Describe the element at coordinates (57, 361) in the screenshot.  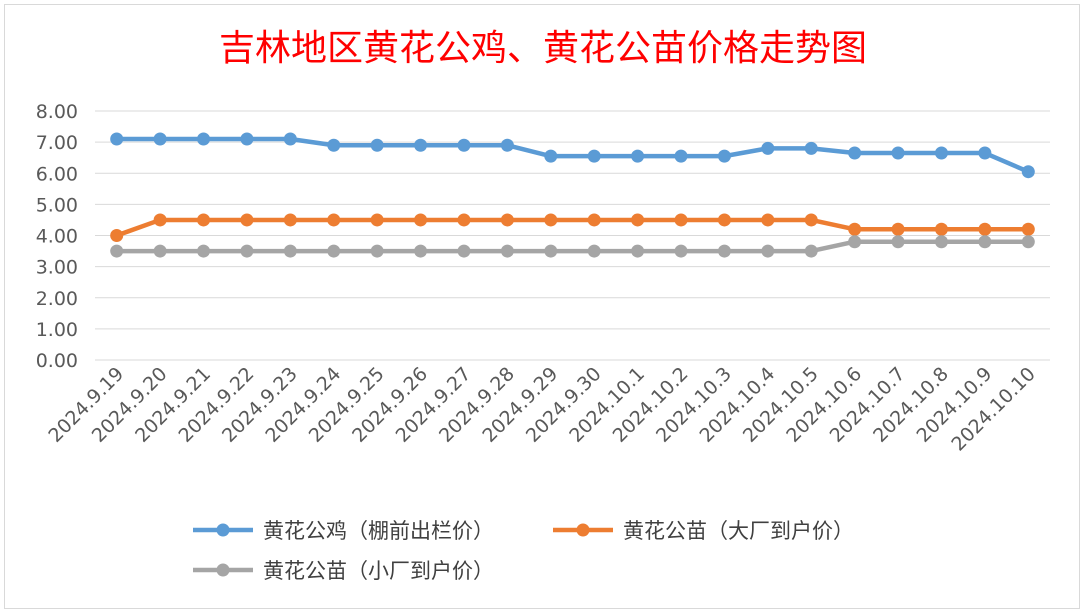
I see `y-tick-label: 0.00` at that location.